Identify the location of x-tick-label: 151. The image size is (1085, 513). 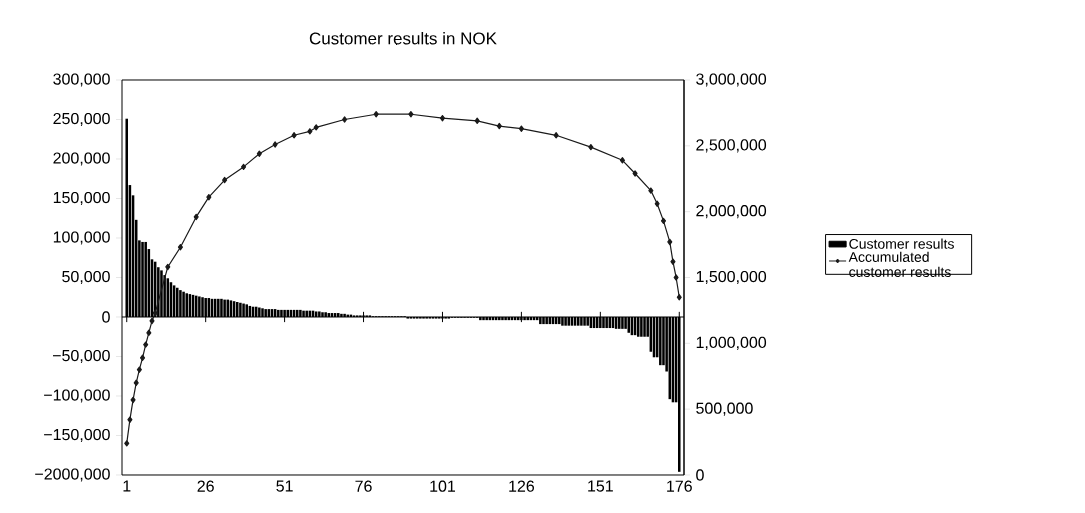
(600, 486).